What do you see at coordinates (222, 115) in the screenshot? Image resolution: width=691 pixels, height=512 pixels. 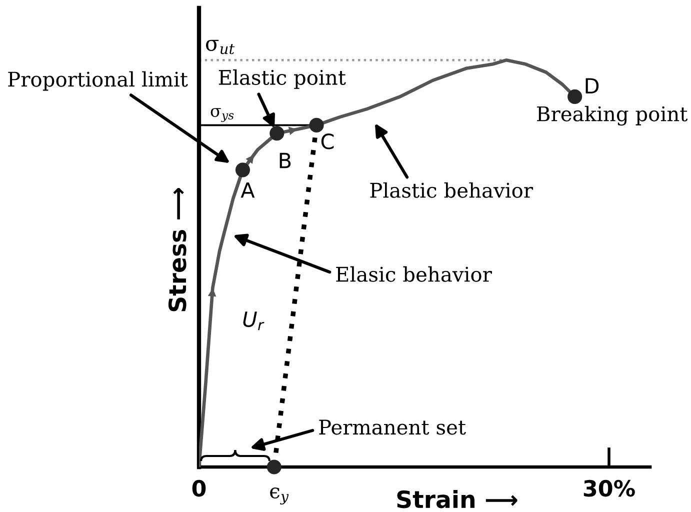 I see `ref-line-label: σ$_{ys}$` at bounding box center [222, 115].